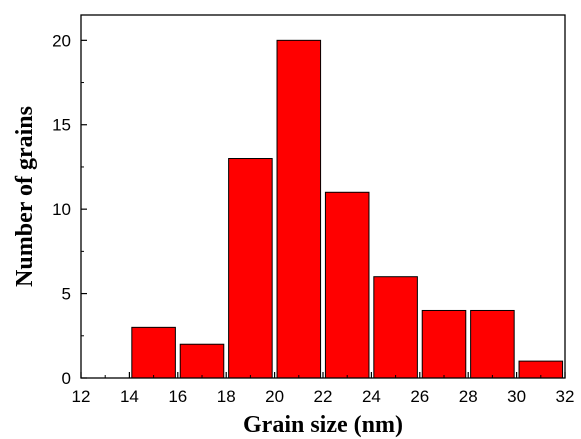  Describe the element at coordinates (61, 209) in the screenshot. I see `y-tick-label-2: 10` at that location.